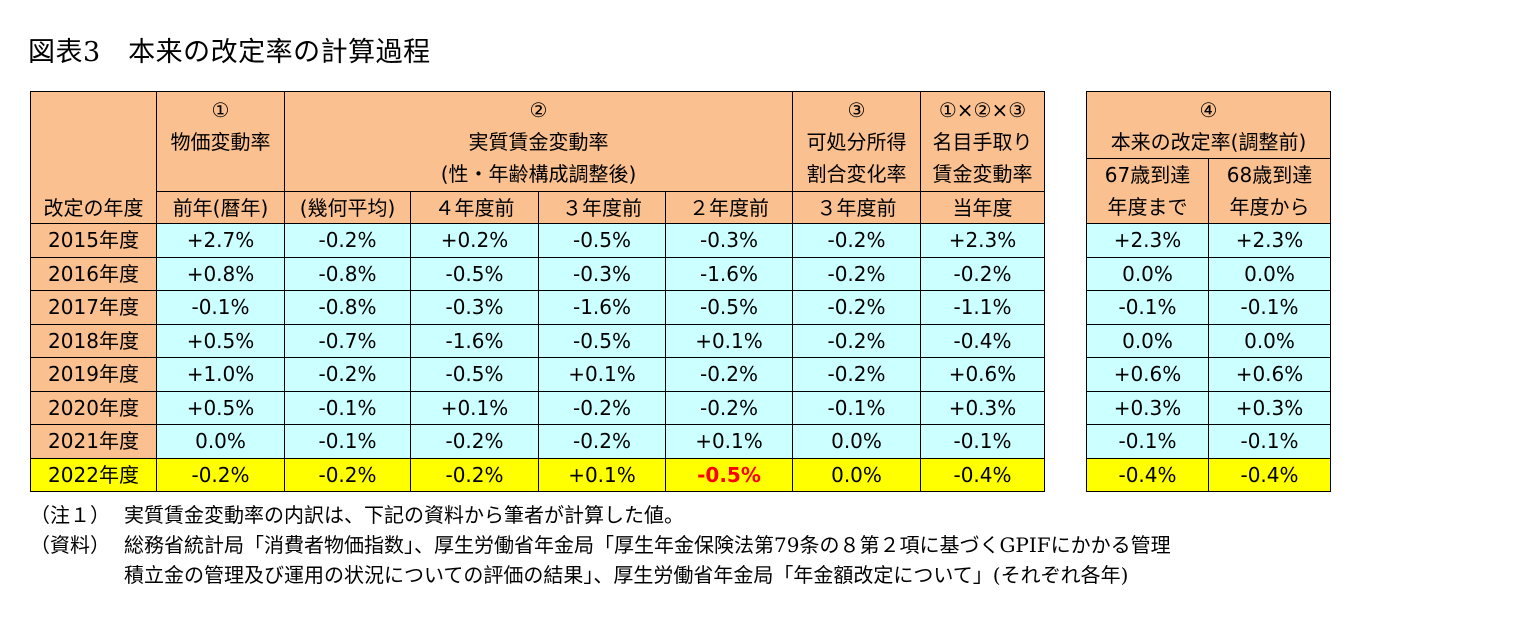  Describe the element at coordinates (404, 515) in the screenshot. I see `note1-text: 実質賃金変動率の内訳は、下記の資料から筆者が計算した値。` at that location.